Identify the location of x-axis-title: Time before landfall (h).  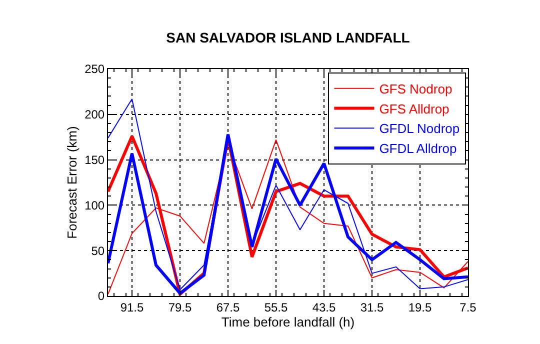
(288, 322).